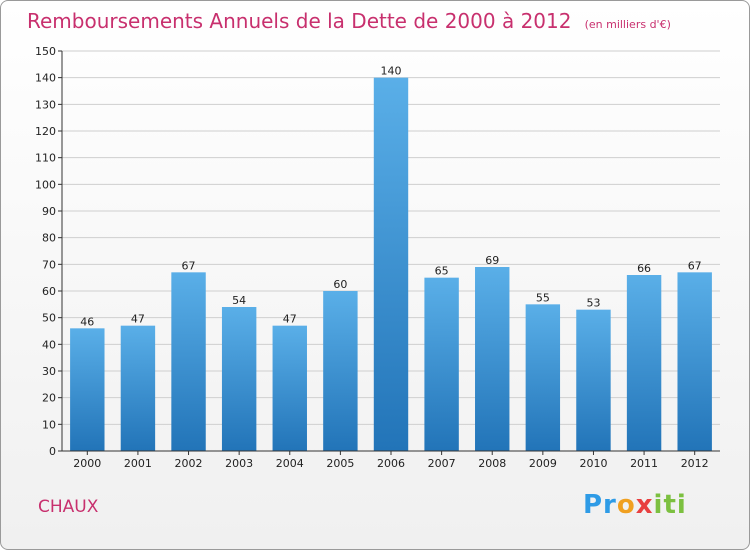 The image size is (750, 550). Describe the element at coordinates (593, 303) in the screenshot. I see `data-label: 53` at that location.